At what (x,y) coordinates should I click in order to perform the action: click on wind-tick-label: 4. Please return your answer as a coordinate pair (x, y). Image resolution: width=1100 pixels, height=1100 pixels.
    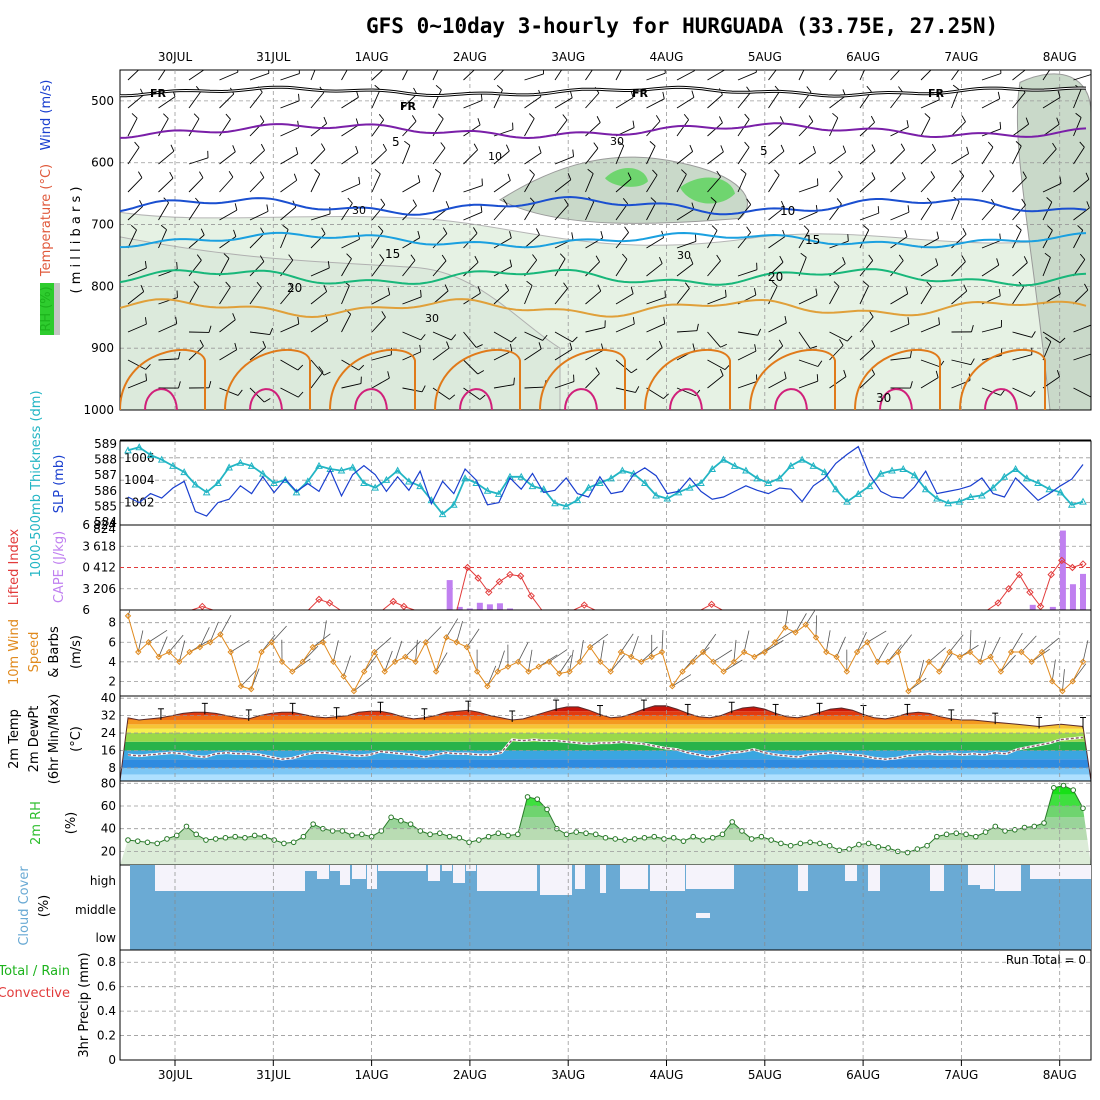
    Looking at the image, I should click on (112, 662).